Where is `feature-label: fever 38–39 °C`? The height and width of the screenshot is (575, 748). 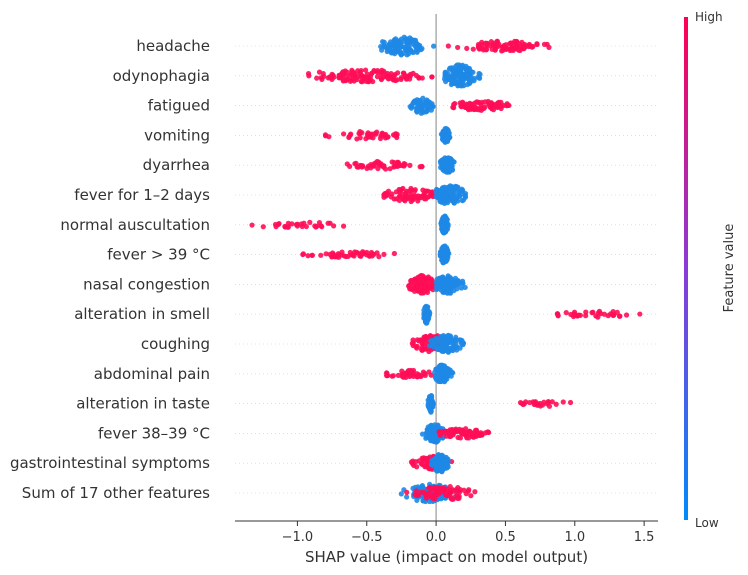 feature-label: fever 38–39 °C is located at coordinates (154, 433).